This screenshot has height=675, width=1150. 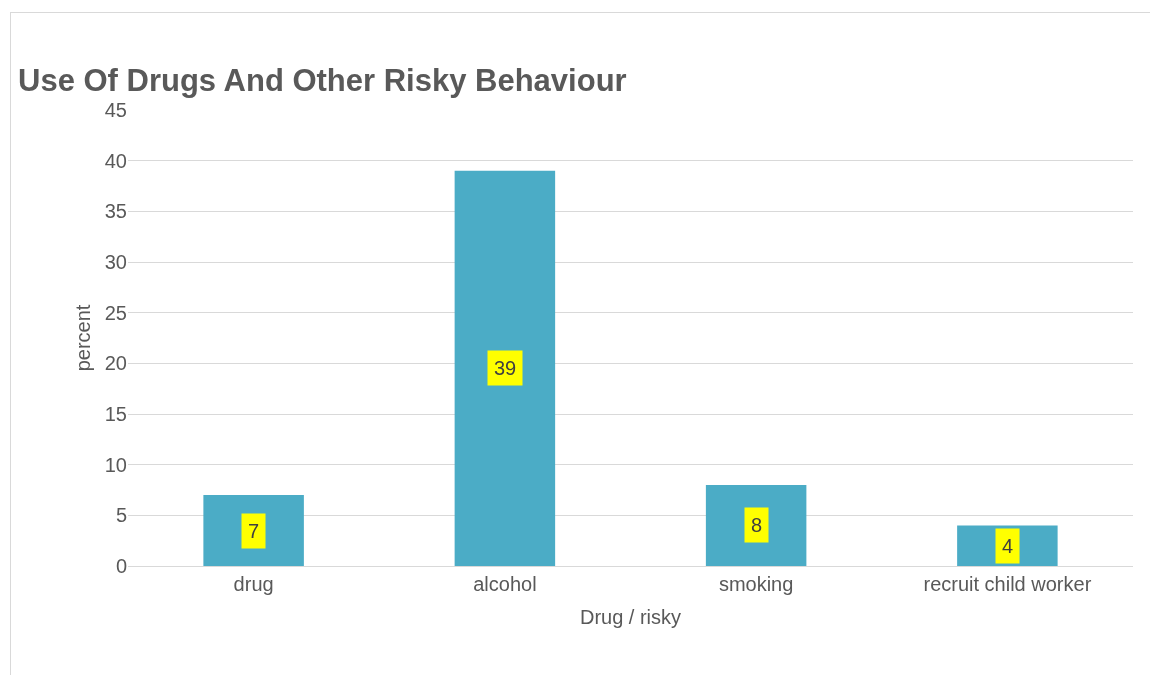 What do you see at coordinates (115, 464) in the screenshot?
I see `y-tick-label: 10` at bounding box center [115, 464].